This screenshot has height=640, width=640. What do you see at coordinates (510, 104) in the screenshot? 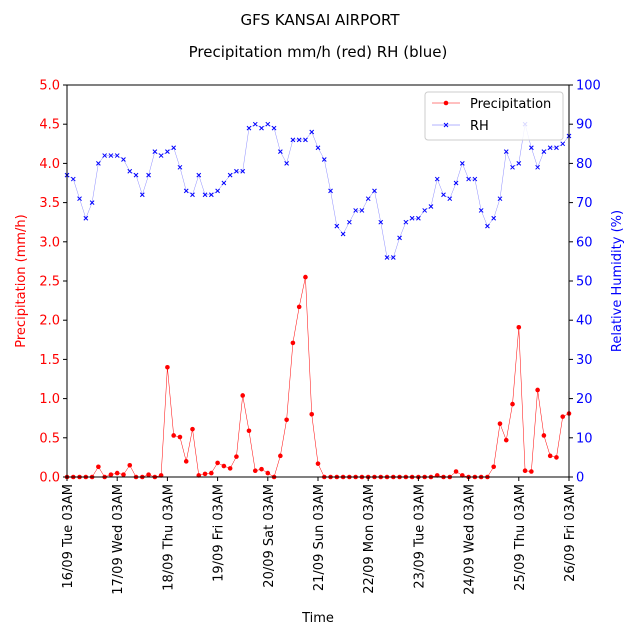
I see `legend-precip-label: Precipitation` at bounding box center [510, 104].